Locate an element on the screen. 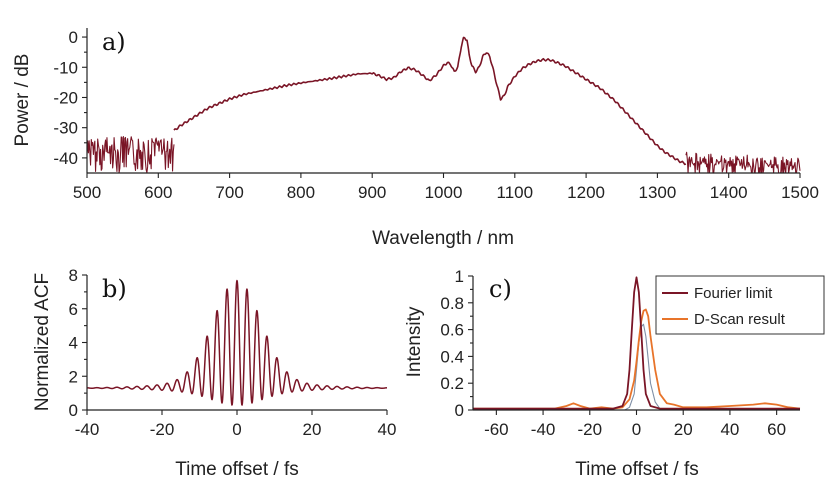 The height and width of the screenshot is (487, 837). x-tick-label: 500 is located at coordinates (87, 192).